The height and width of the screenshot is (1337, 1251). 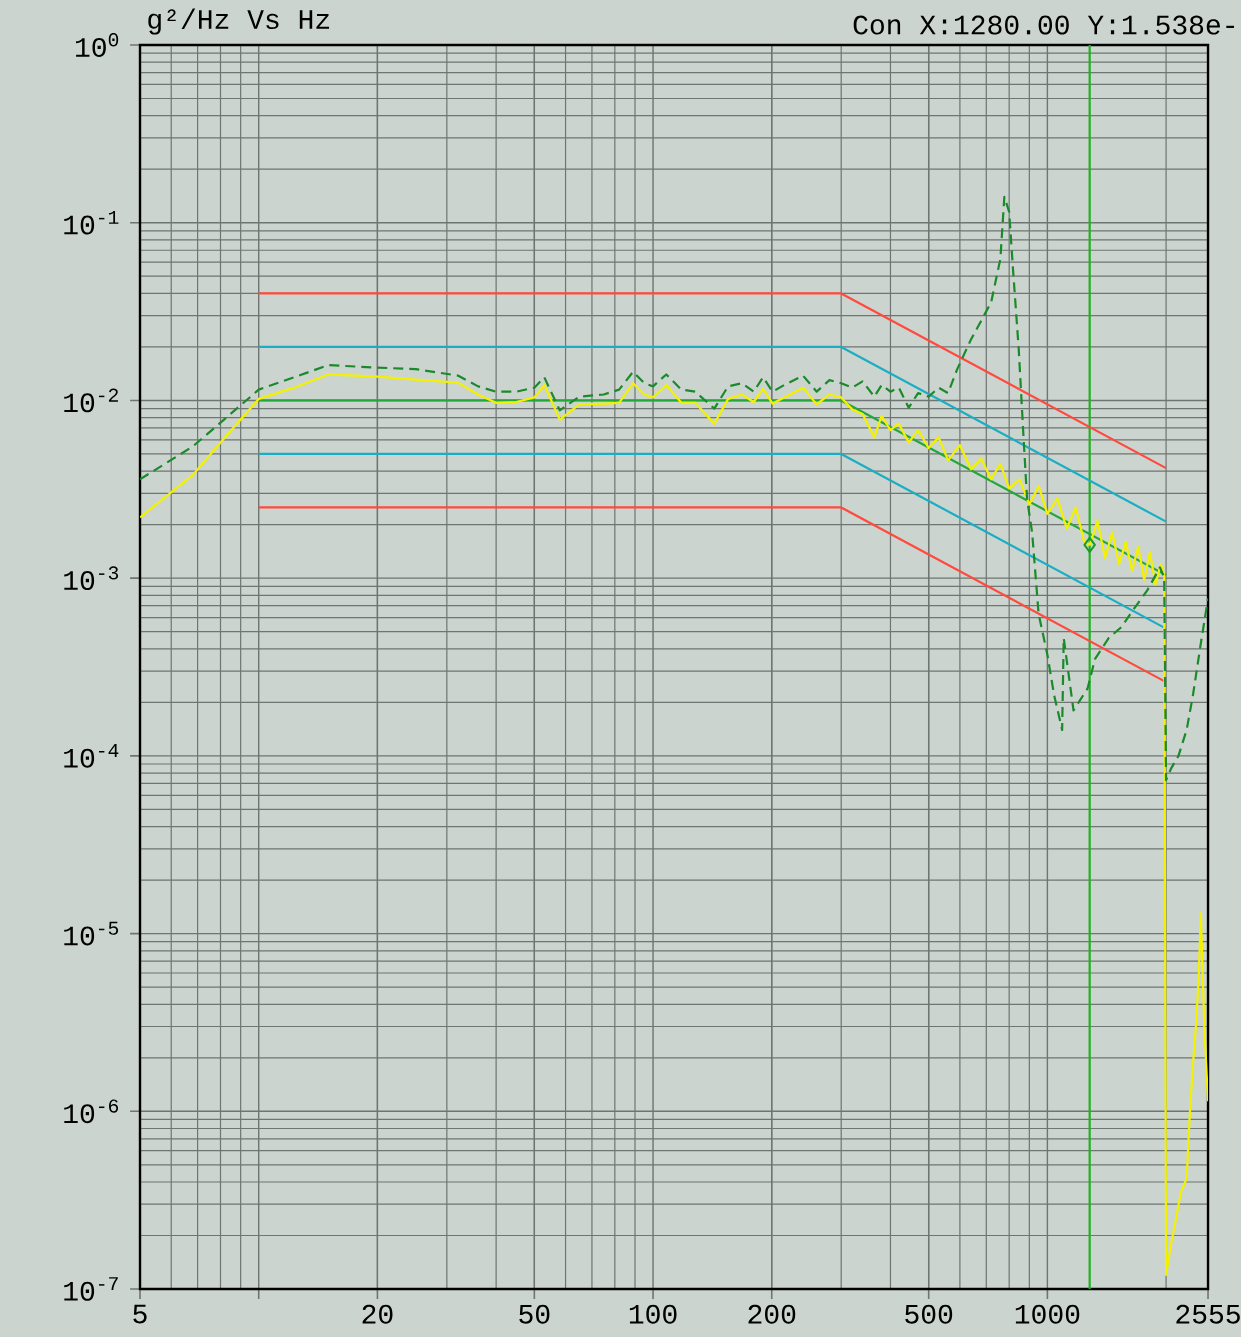 What do you see at coordinates (1047, 1314) in the screenshot?
I see `x-tick-label: 1000` at bounding box center [1047, 1314].